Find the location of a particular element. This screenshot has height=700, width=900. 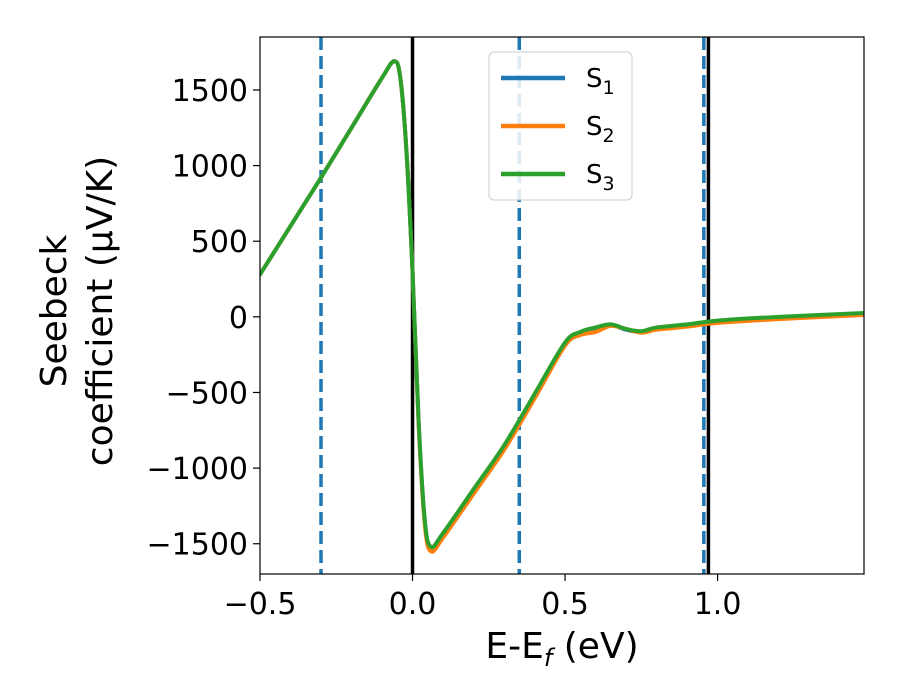

x-tick-label: 0.0 is located at coordinates (413, 604).